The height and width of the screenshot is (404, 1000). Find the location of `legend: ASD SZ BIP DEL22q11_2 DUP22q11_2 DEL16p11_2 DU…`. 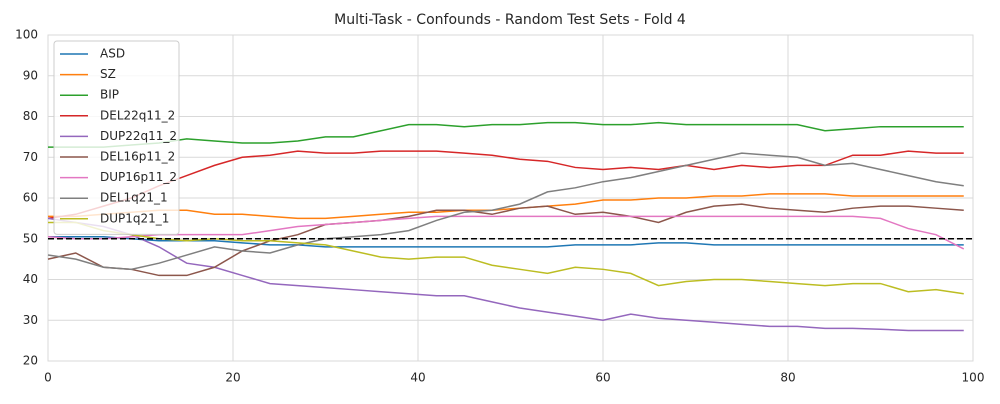

legend: ASD SZ BIP DEL22q11_2 DUP22q11_2 DEL16p11_2 DU… is located at coordinates (116, 137).